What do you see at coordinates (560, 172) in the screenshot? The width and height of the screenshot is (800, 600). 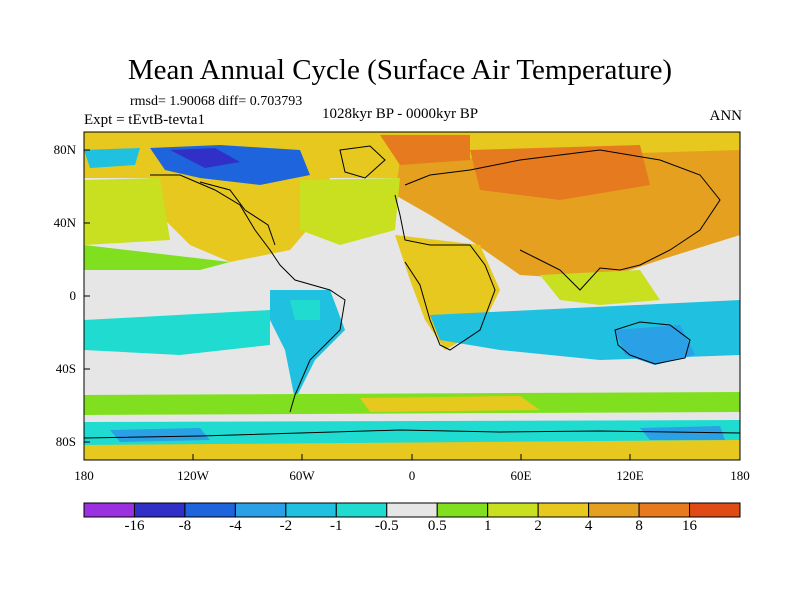 I see `siberia-strong-warm` at bounding box center [560, 172].